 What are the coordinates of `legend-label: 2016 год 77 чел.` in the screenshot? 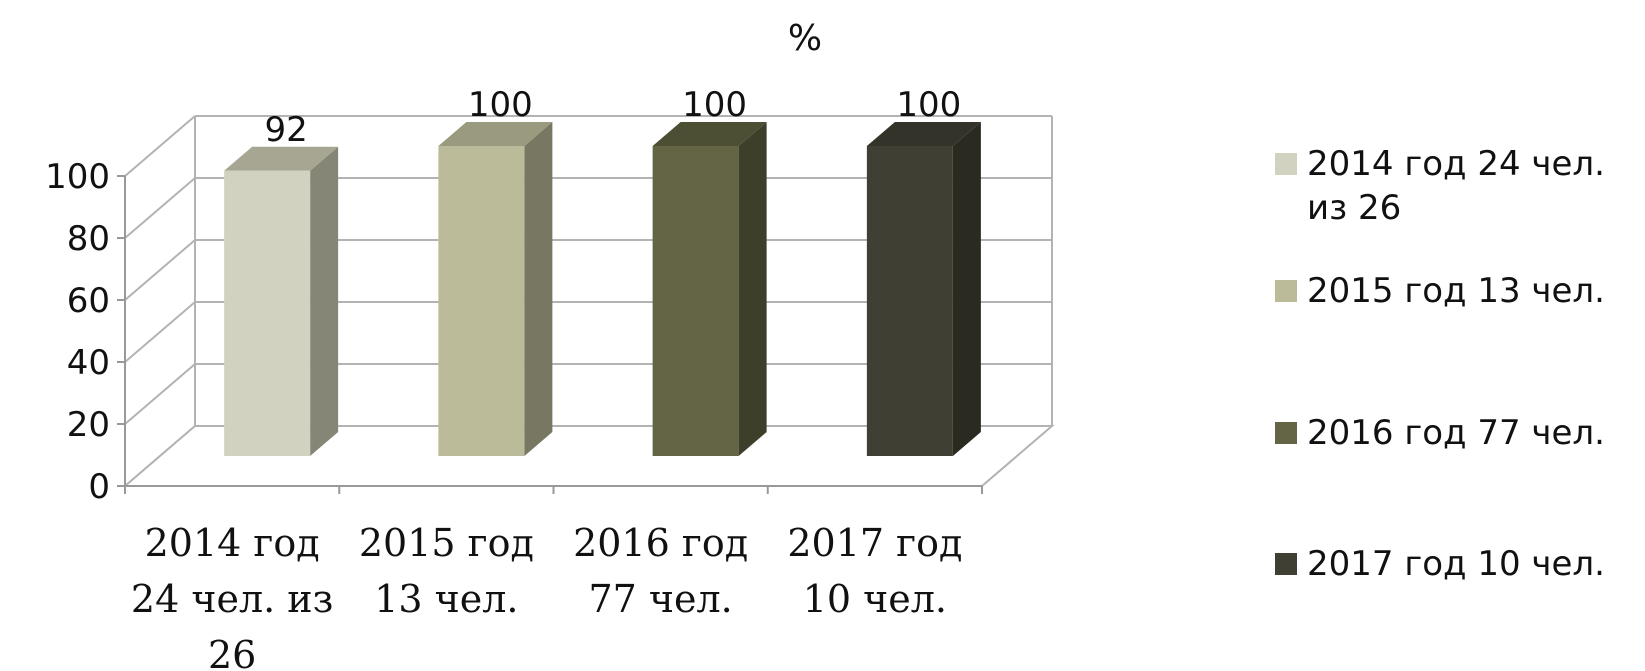 It's located at (1456, 433).